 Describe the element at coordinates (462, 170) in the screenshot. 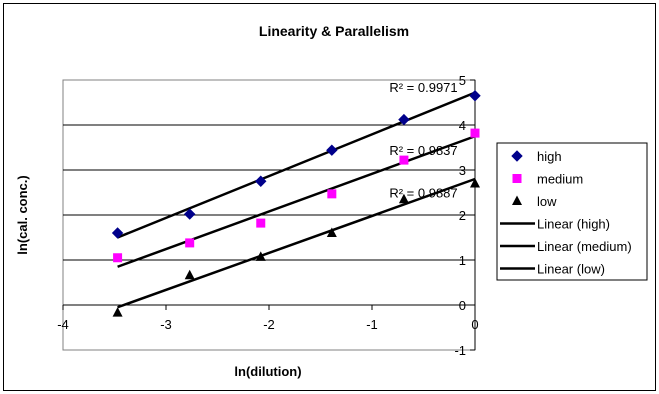

I see `y-tick-label: 3` at that location.